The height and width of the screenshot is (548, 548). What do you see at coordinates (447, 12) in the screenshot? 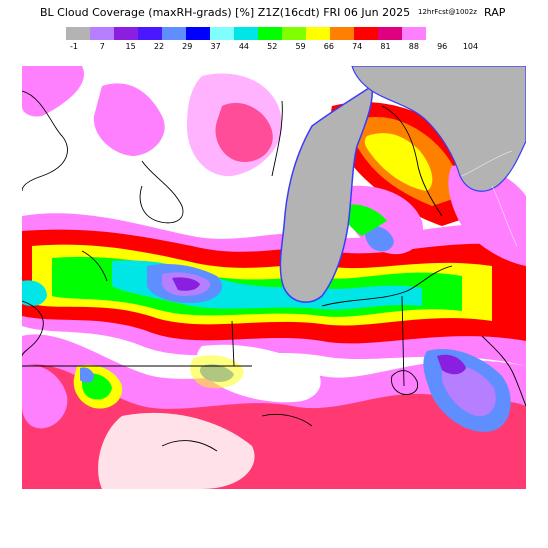
I see `run-stamp: 12hrFcst@1002z` at bounding box center [447, 12].